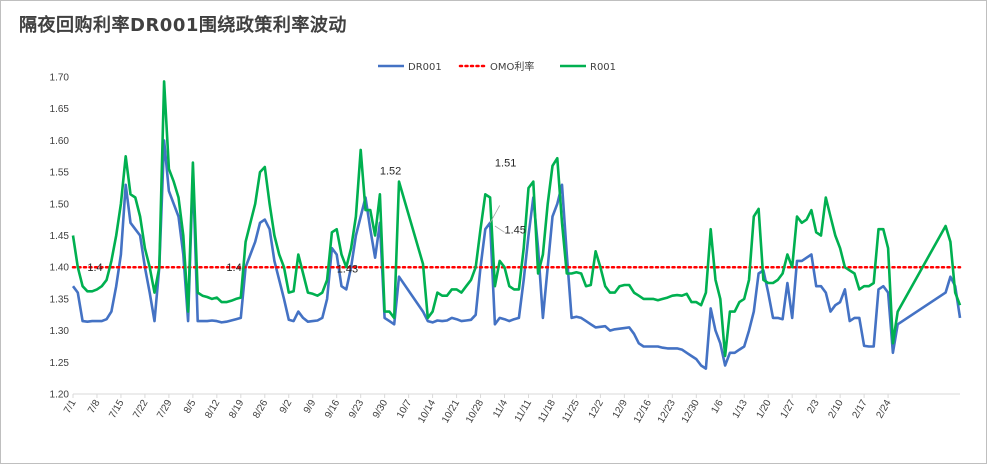 This screenshot has height=464, width=987. What do you see at coordinates (60, 204) in the screenshot?
I see `y-tick-label: 1.50` at bounding box center [60, 204].